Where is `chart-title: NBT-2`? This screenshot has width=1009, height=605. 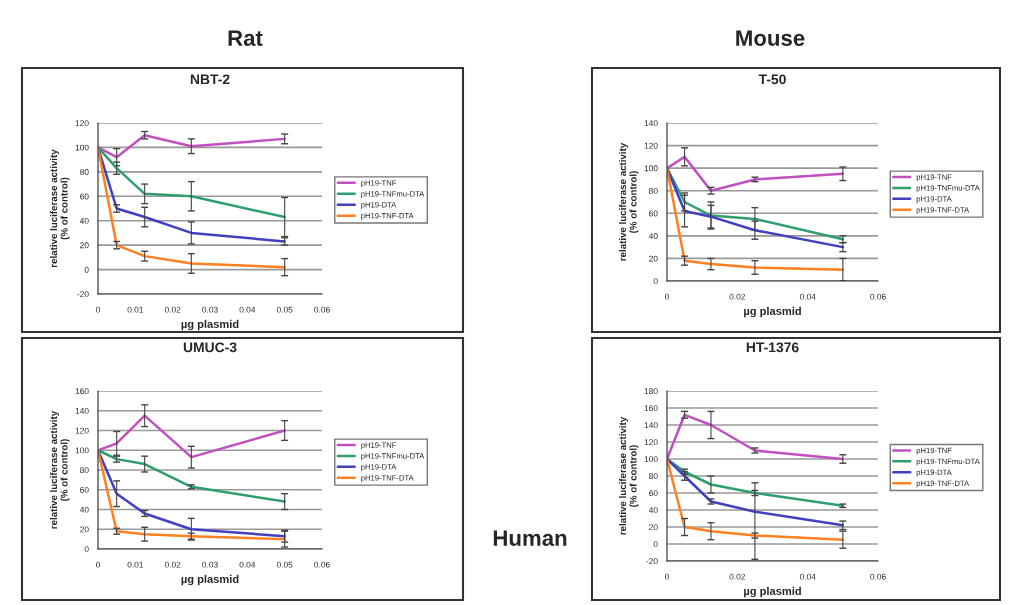
chart-title: NBT-2 is located at coordinates (210, 79).